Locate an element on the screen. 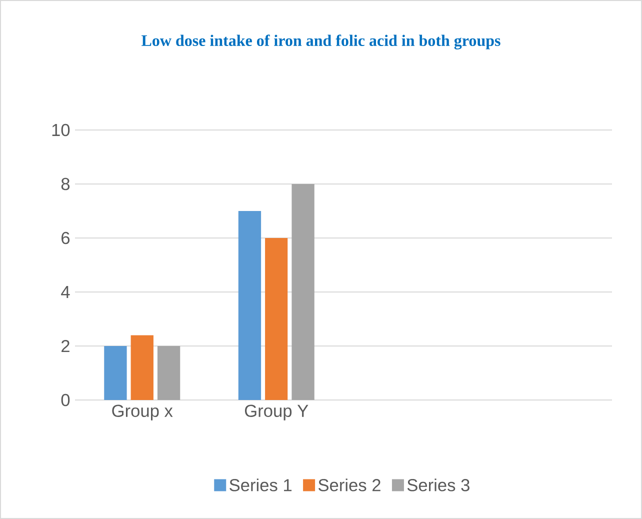  legend-label: Series 2 is located at coordinates (349, 485).